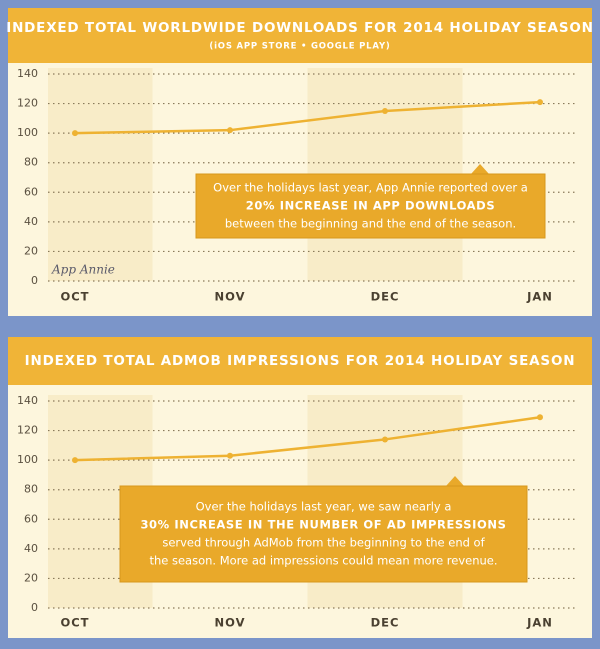  Describe the element at coordinates (83, 270) in the screenshot. I see `watermark: App Annie` at that location.